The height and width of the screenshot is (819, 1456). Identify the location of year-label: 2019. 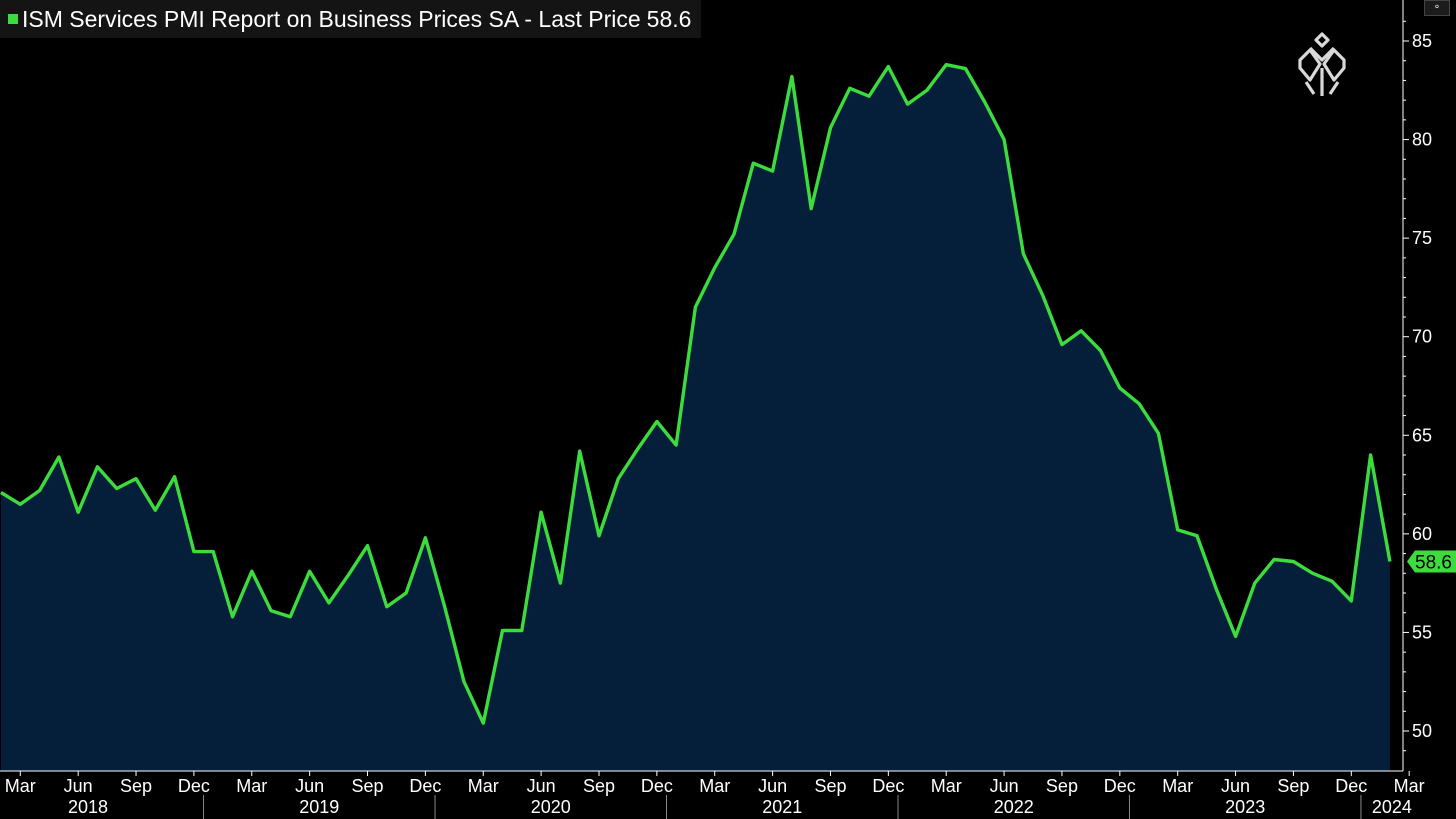
(319, 807).